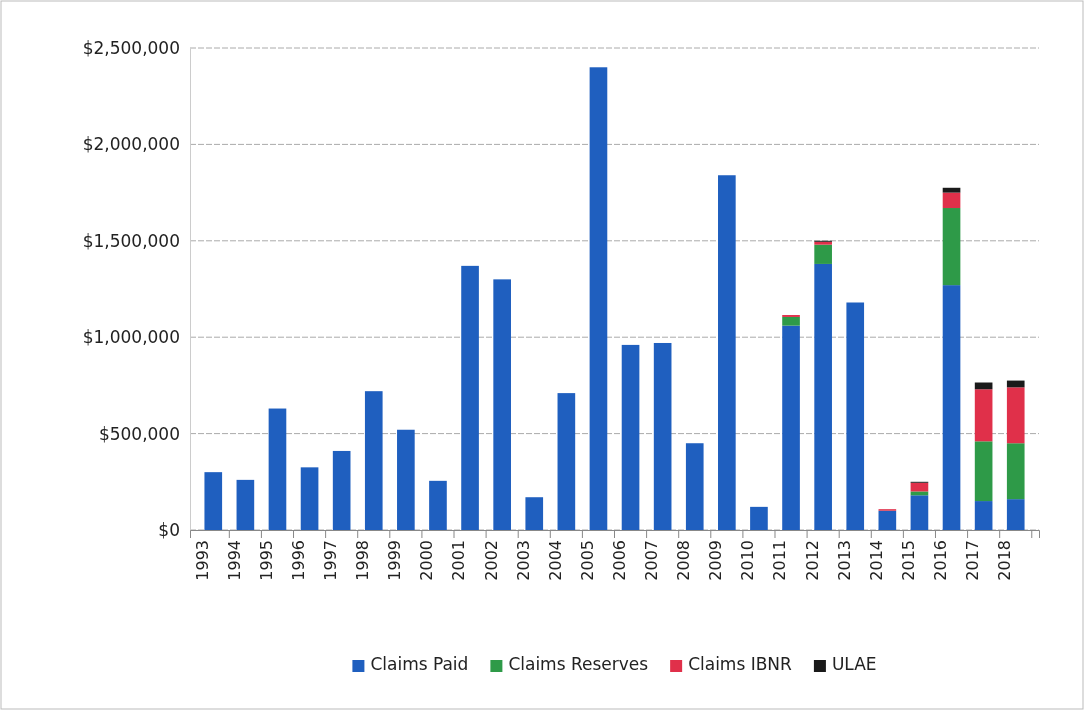 This screenshot has height=710, width=1084. I want to click on x-tick-label: 2005, so click(587, 560).